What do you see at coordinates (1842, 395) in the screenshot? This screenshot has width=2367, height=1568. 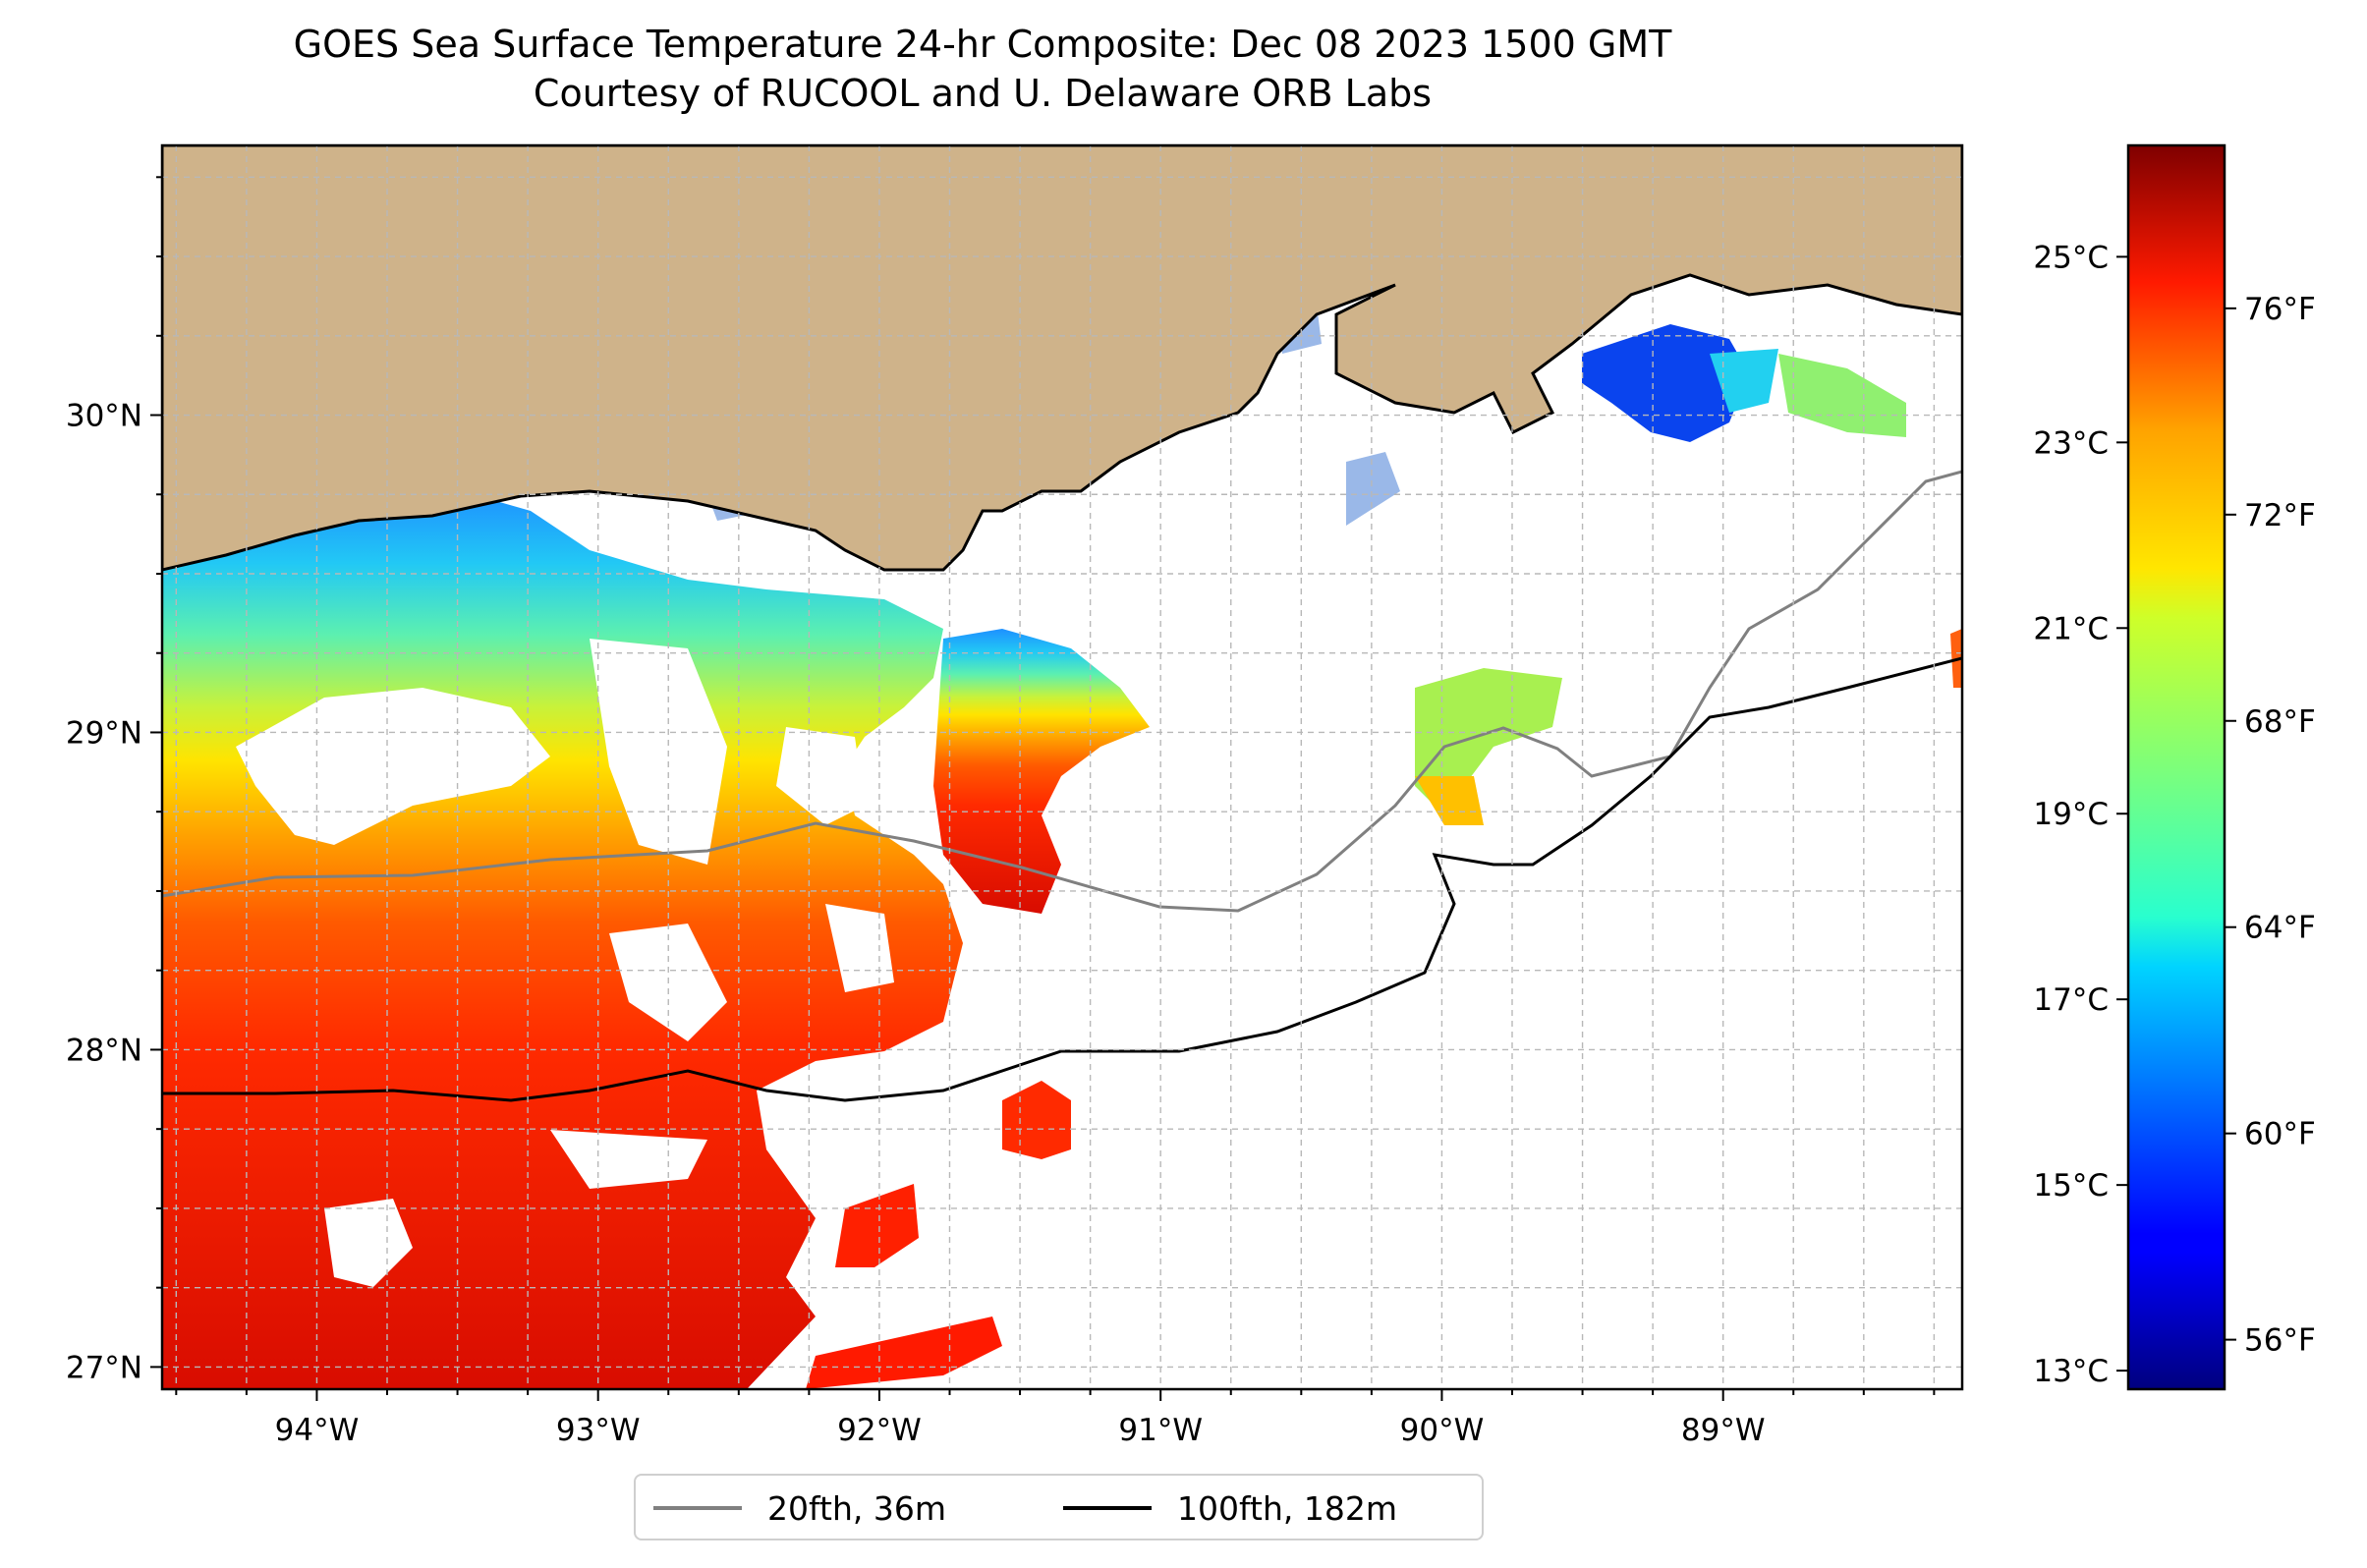 I see `sst-patch-sound-green` at bounding box center [1842, 395].